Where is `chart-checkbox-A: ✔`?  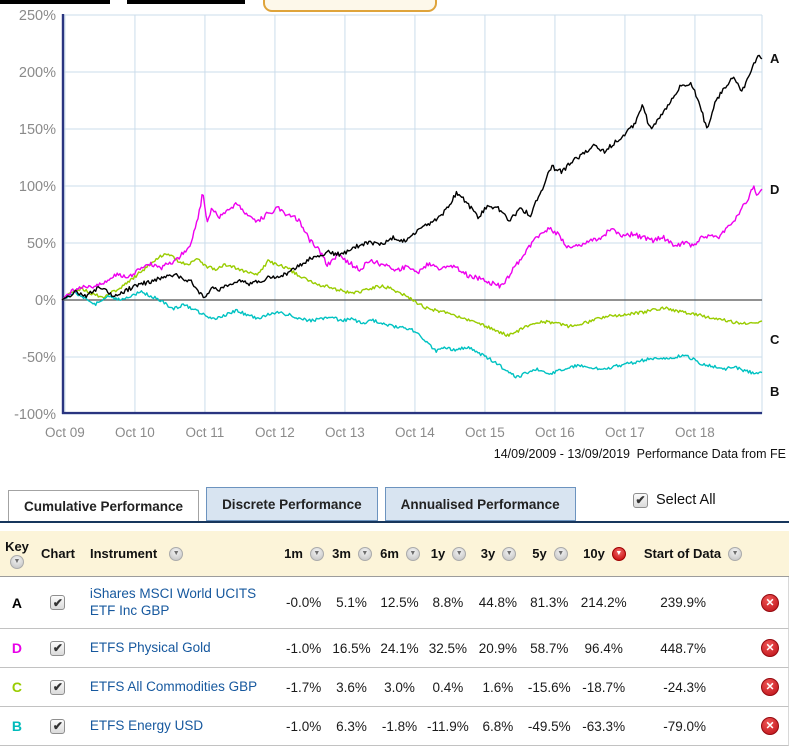 chart-checkbox-A: ✔ is located at coordinates (58, 602).